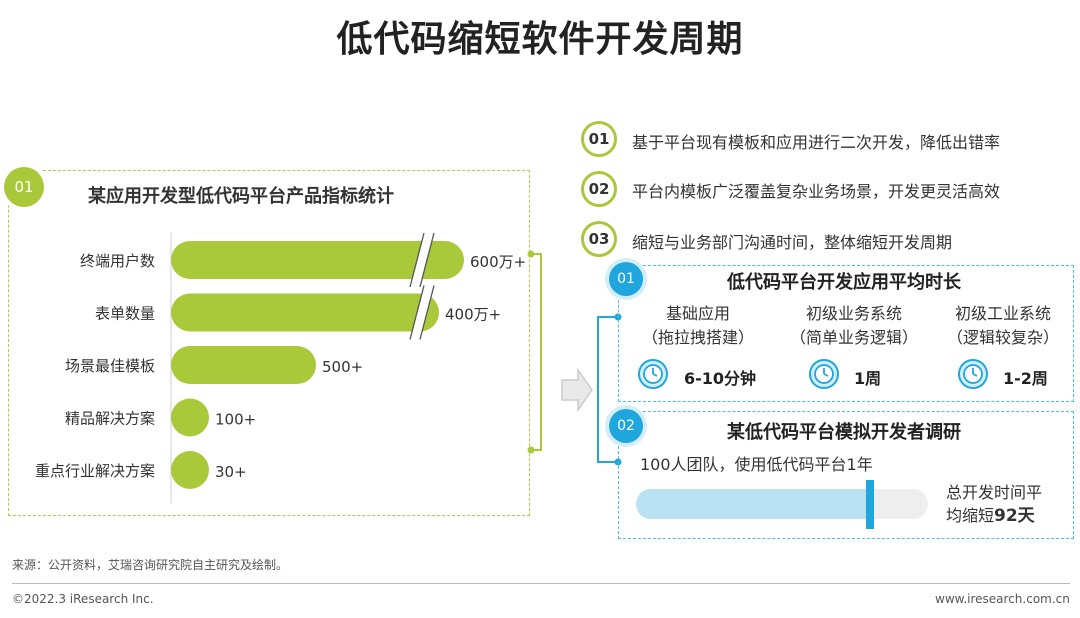 The image size is (1080, 618). What do you see at coordinates (473, 315) in the screenshot?
I see `value-label: 400万+` at bounding box center [473, 315].